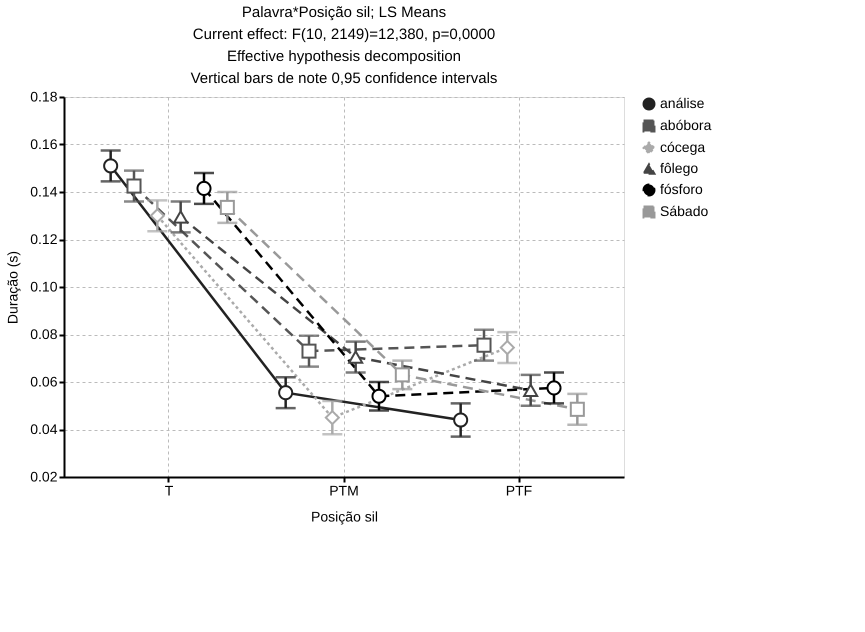 This screenshot has height=632, width=865. What do you see at coordinates (686, 125) in the screenshot?
I see `legend-label: abóbora` at bounding box center [686, 125].